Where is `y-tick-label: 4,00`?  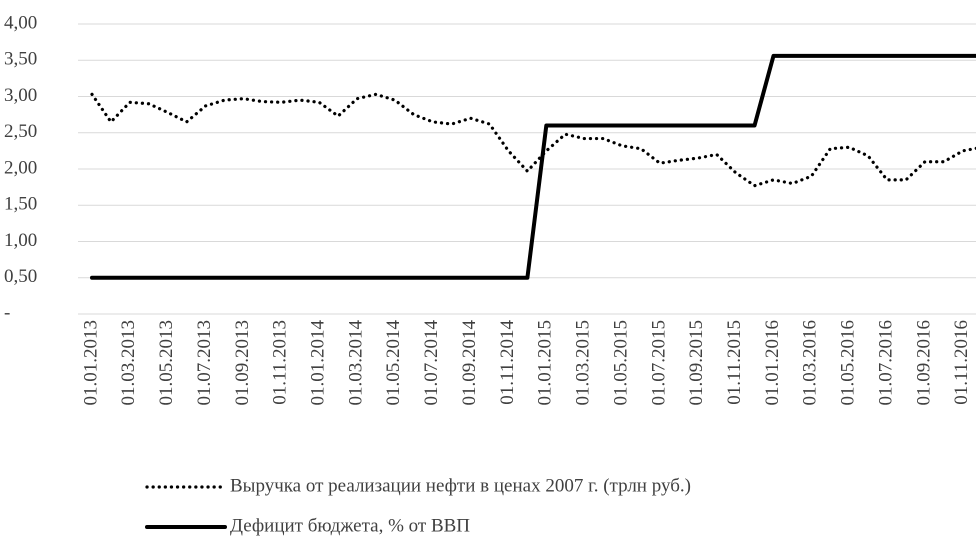 y-tick-label: 4,00 is located at coordinates (20, 22).